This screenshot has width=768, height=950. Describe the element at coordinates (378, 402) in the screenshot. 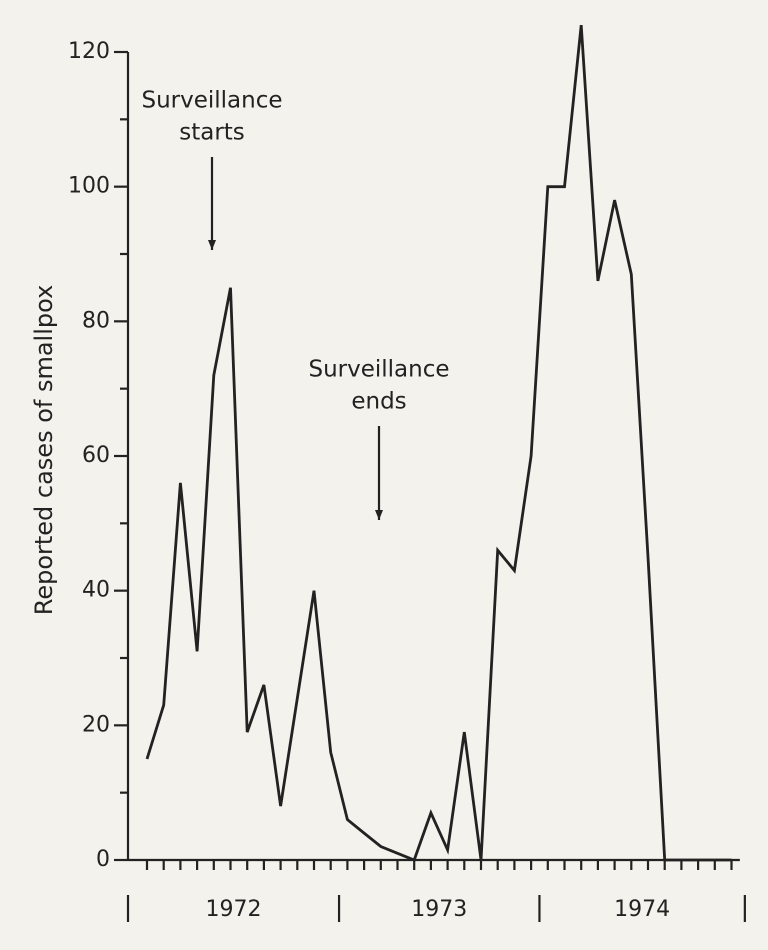

I see `annotation-text: ends` at that location.